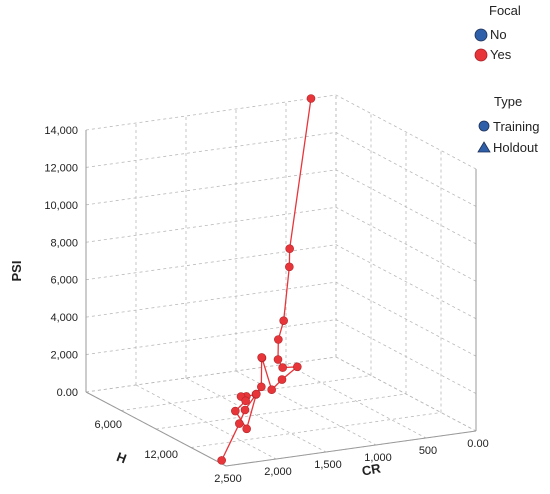 The height and width of the screenshot is (494, 550). Describe the element at coordinates (122, 457) in the screenshot. I see `h-axis-title: H` at that location.